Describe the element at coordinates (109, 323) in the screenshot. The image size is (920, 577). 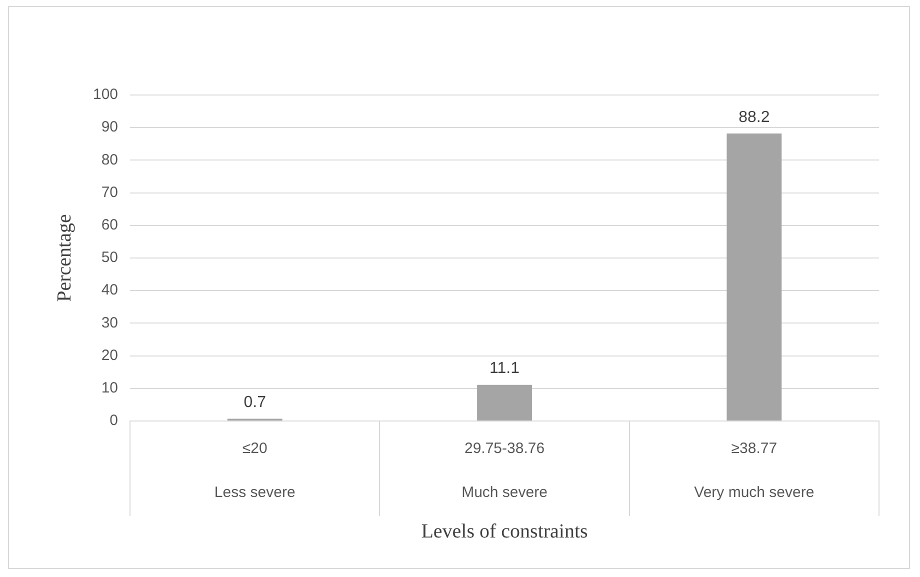
I see `y-tick-label: 30` at that location.